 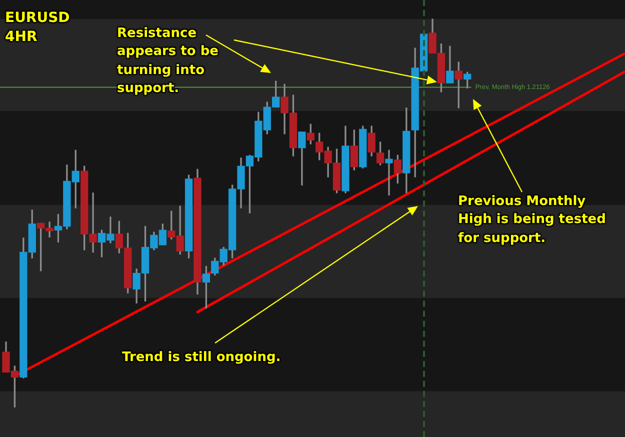 What do you see at coordinates (389, 173) in the screenshot?
I see `candlestick` at bounding box center [389, 173].